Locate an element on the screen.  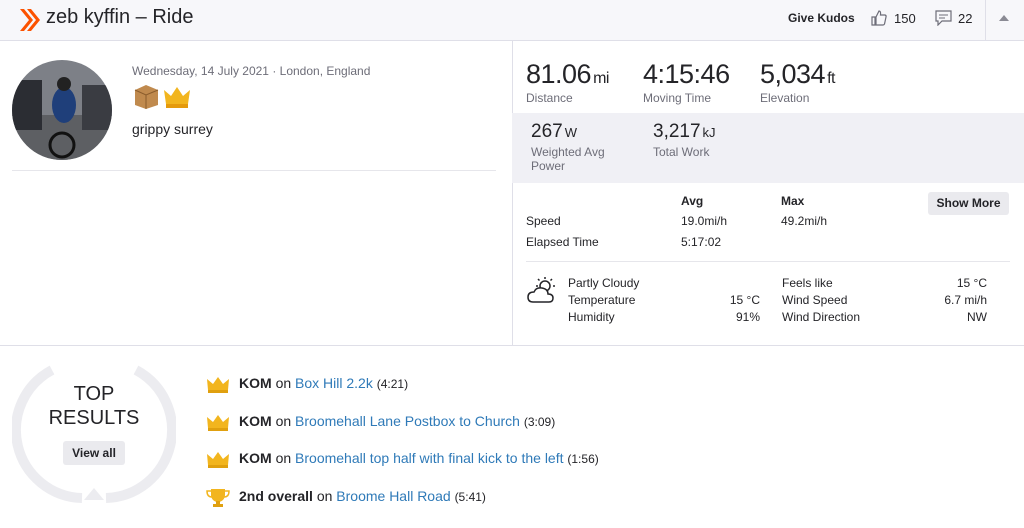
stat-value: 81.06 mi is located at coordinates (567, 74).